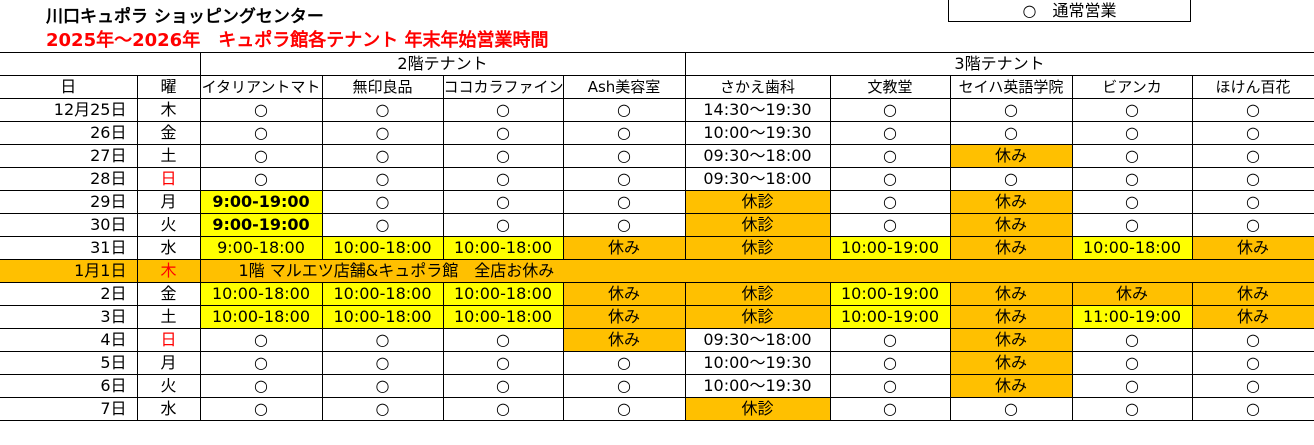  I want to click on row: 5日月 ○ ○ ○ ○ 10:00～19:30 ○ 休み ○ ○, so click(657, 363).